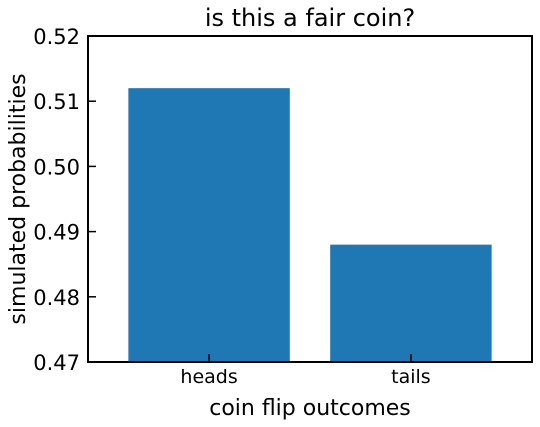 Image resolution: width=540 pixels, height=427 pixels. I want to click on y-tick-label: 0.49, so click(56, 233).